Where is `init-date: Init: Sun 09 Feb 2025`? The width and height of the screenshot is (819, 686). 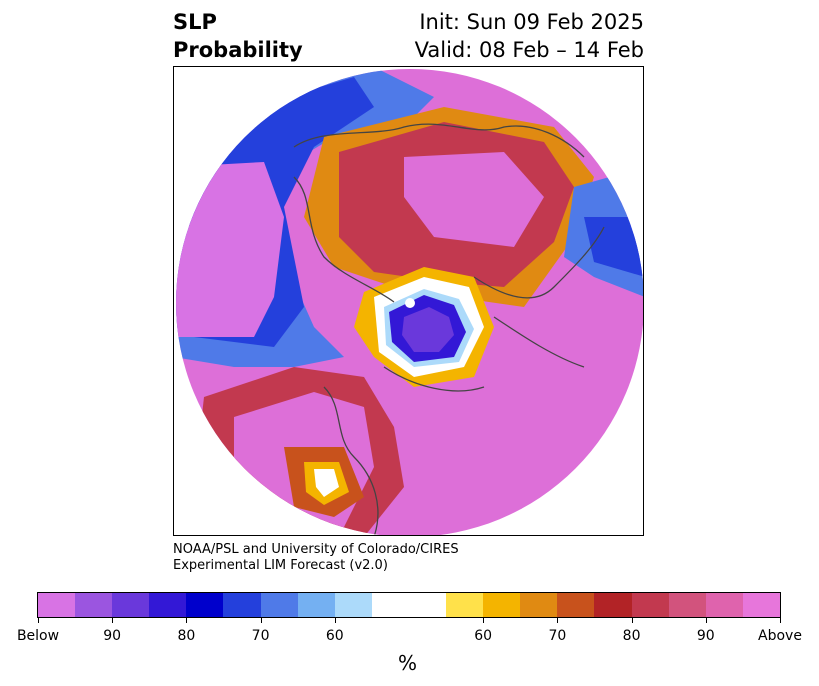
init-date: Init: Sun 09 Feb 2025 is located at coordinates (531, 22).